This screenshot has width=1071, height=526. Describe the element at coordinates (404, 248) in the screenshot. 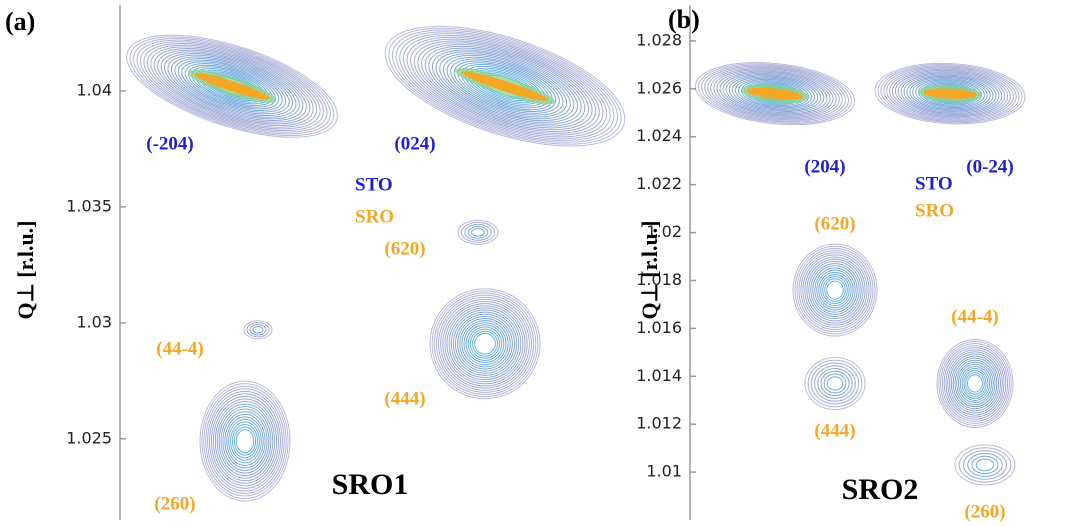

I see `peak-label: (620)` at that location.